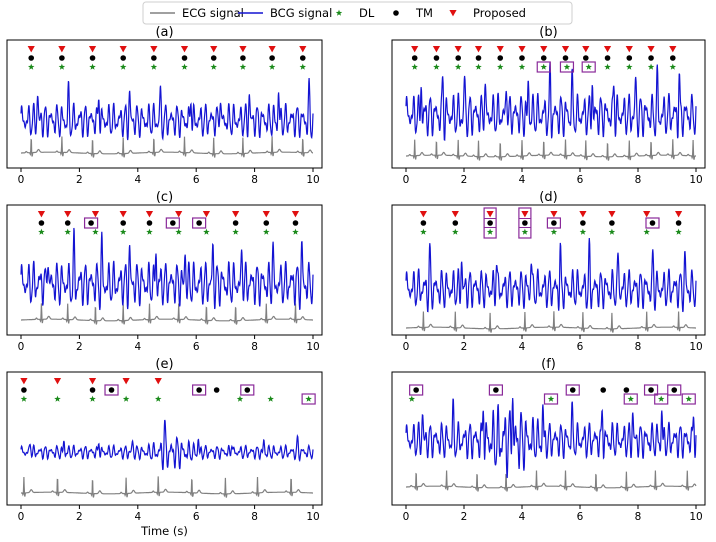 This screenshot has width=716, height=542. What do you see at coordinates (213, 13) in the screenshot?
I see `legend-label-0: ECG signal` at bounding box center [213, 13].